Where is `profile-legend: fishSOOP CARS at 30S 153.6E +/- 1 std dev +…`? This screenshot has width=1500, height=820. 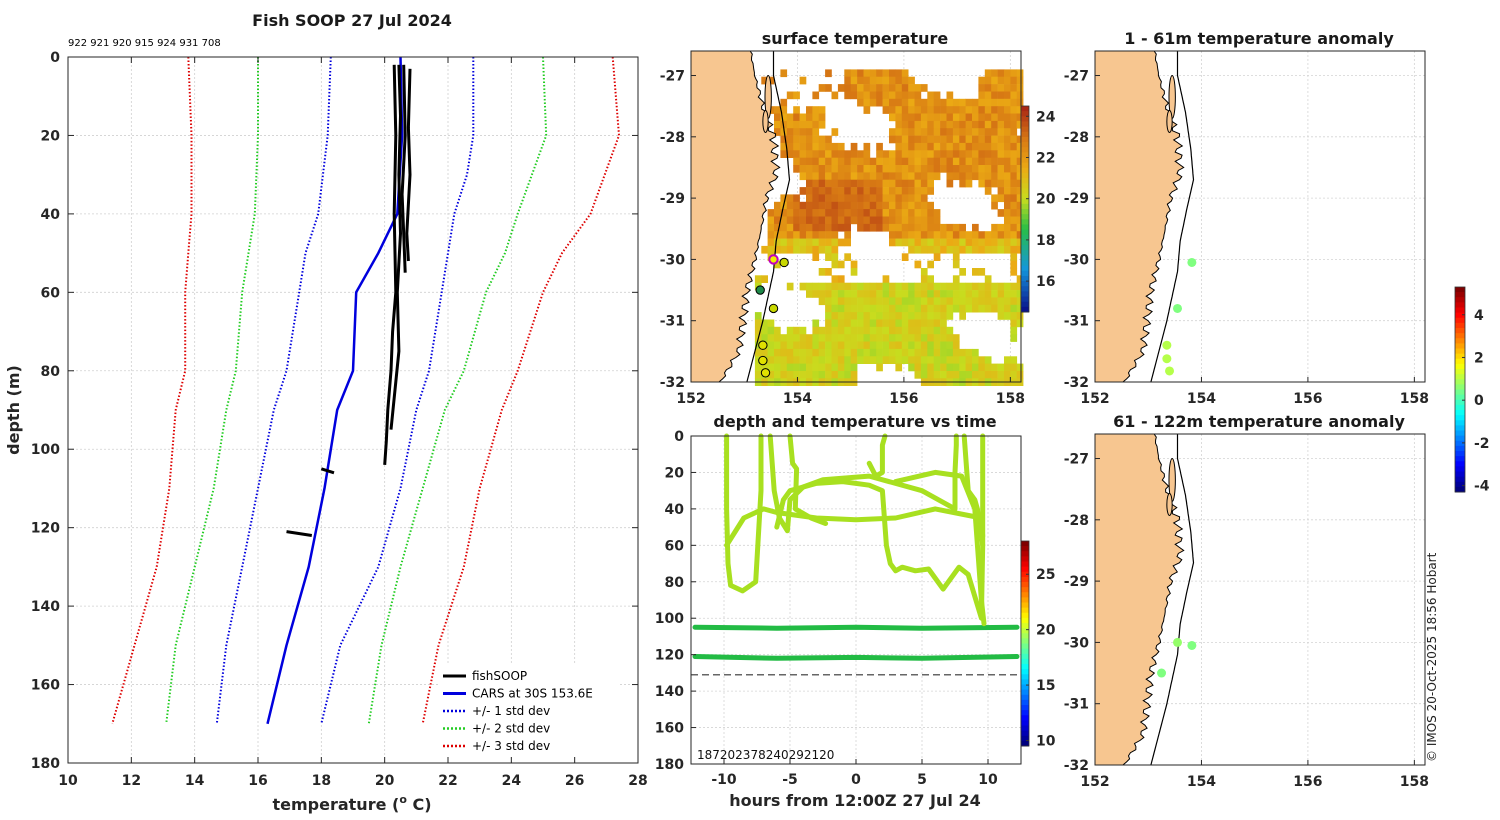 profile-legend: fishSOOP CARS at 30S 153.6E +/- 1 std dev +… is located at coordinates (528, 710).